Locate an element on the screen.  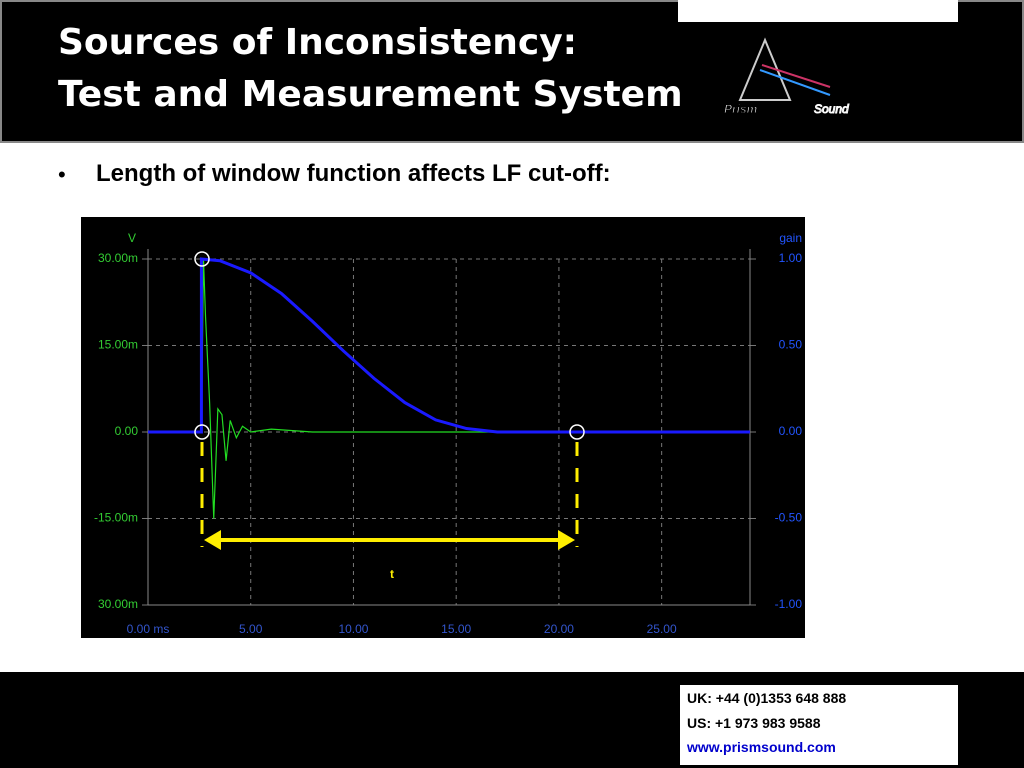
x-tick-label: 20.00 is located at coordinates (559, 629).